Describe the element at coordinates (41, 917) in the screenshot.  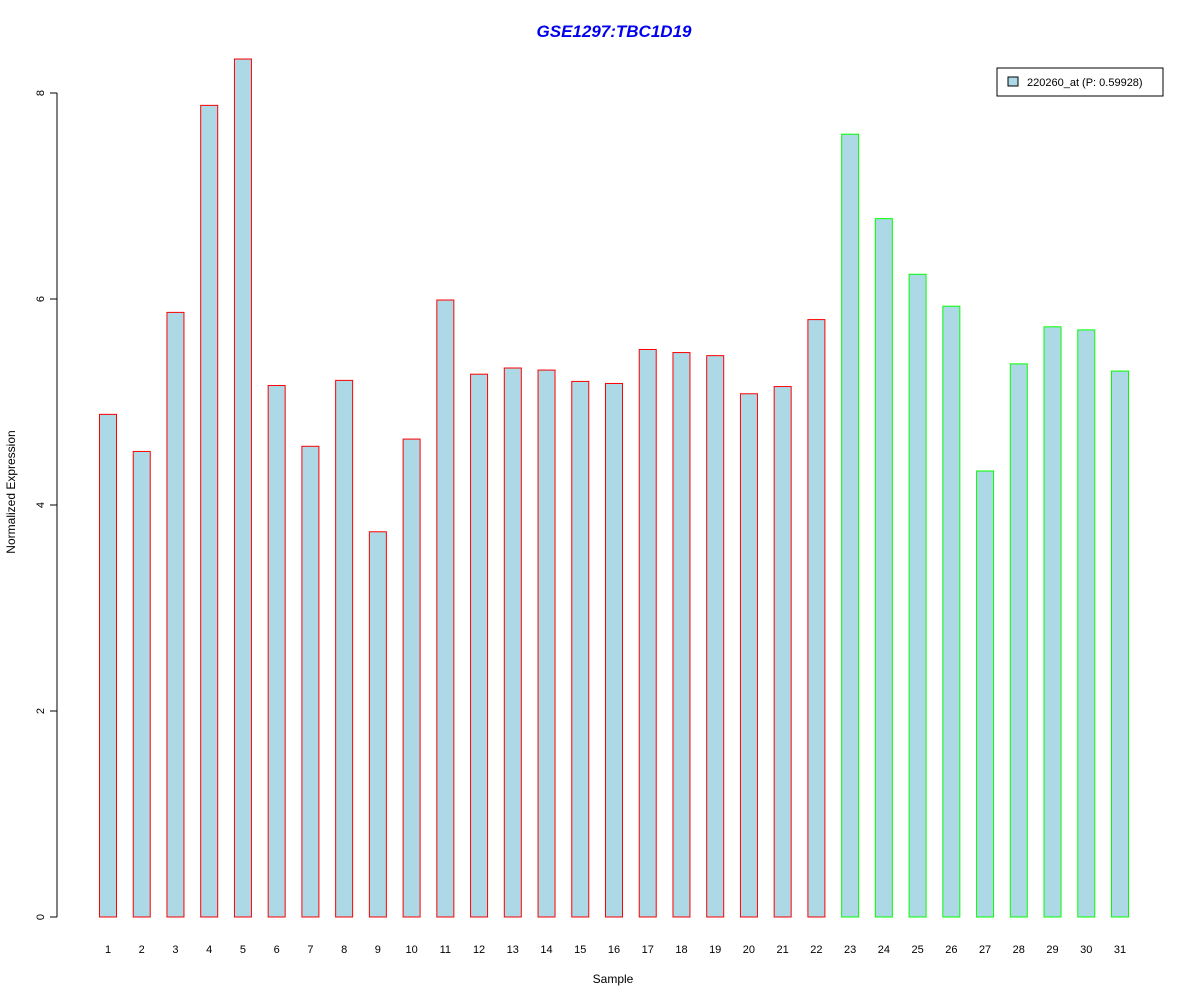
I see `y-tick-label: 0` at that location.